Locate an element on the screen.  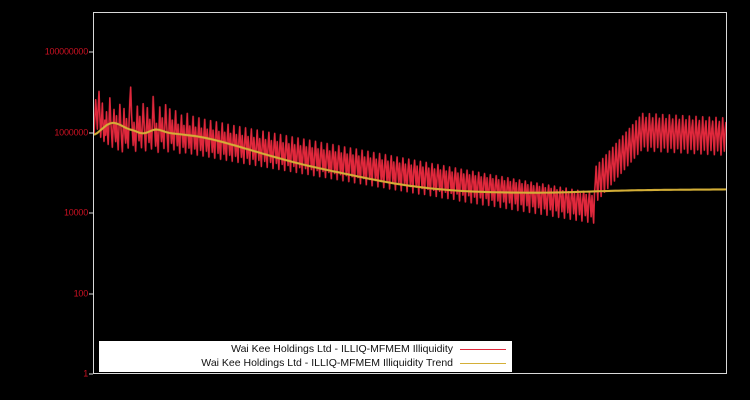
y-axis-tick-label: 100 is located at coordinates (81, 293).